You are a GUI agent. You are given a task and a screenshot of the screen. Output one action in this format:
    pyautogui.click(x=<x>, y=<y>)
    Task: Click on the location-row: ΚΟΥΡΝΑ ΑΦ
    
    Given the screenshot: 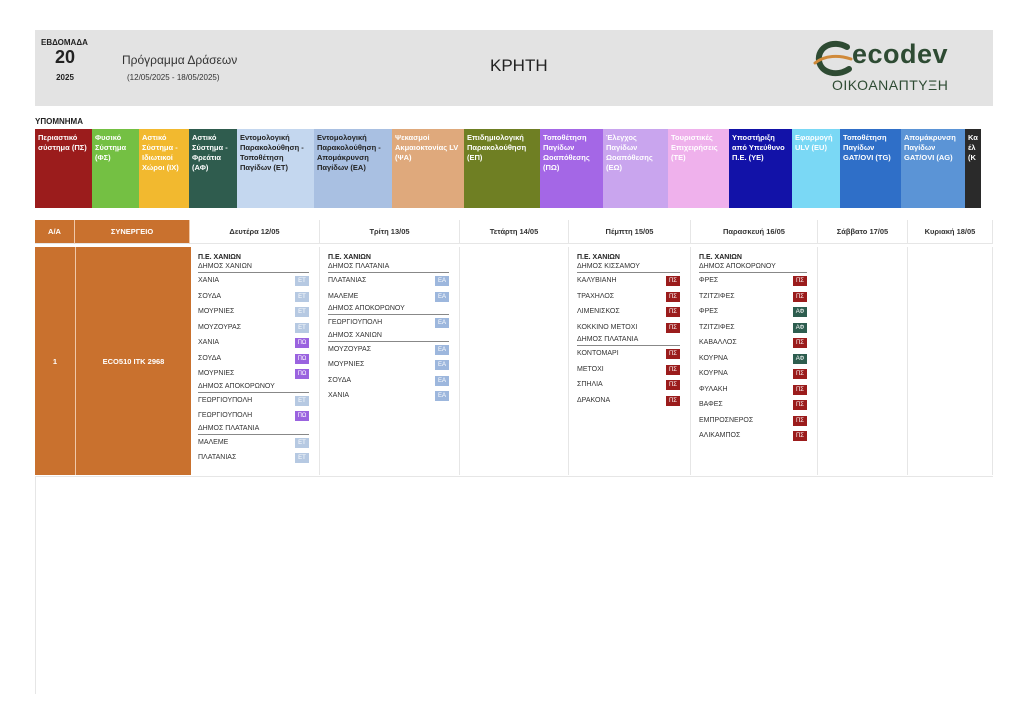 What is the action you would take?
    pyautogui.click(x=753, y=359)
    